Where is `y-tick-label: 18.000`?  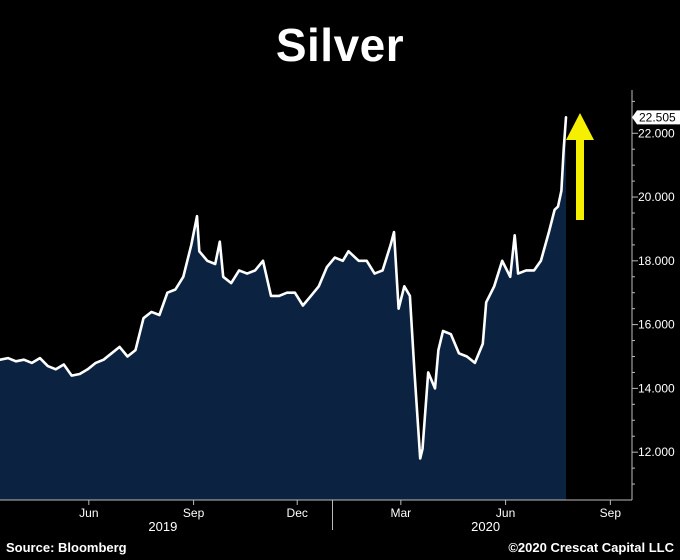
y-tick-label: 18.000 is located at coordinates (656, 261).